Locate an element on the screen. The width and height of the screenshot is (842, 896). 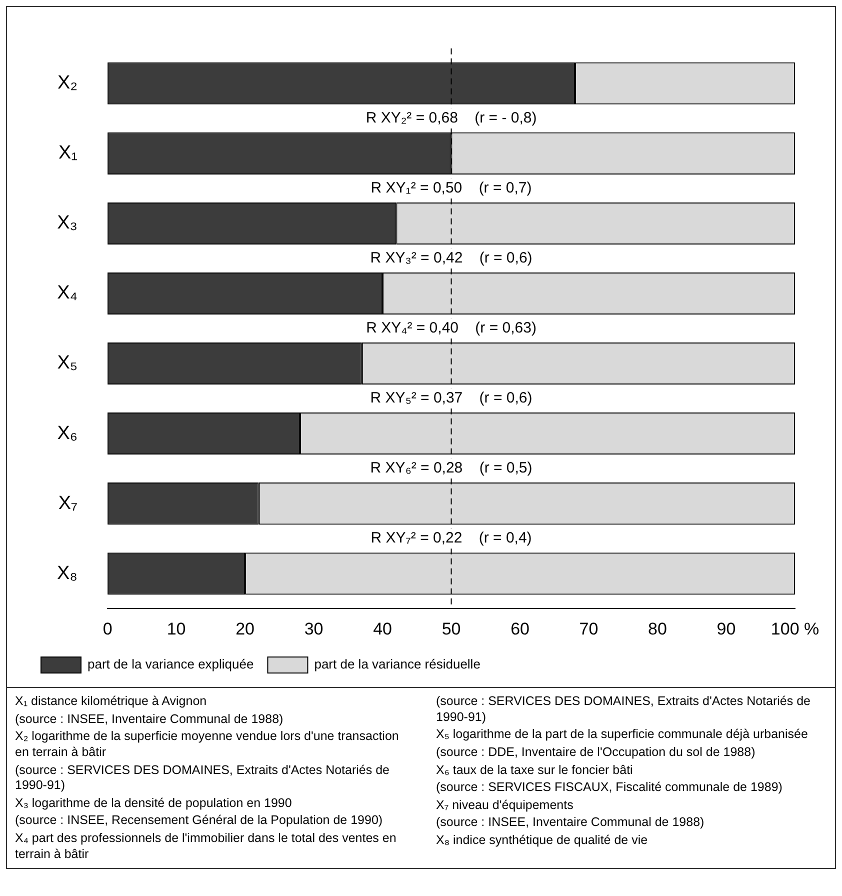
text: X₈ indice synthétique de qualité de vie is located at coordinates (542, 841).